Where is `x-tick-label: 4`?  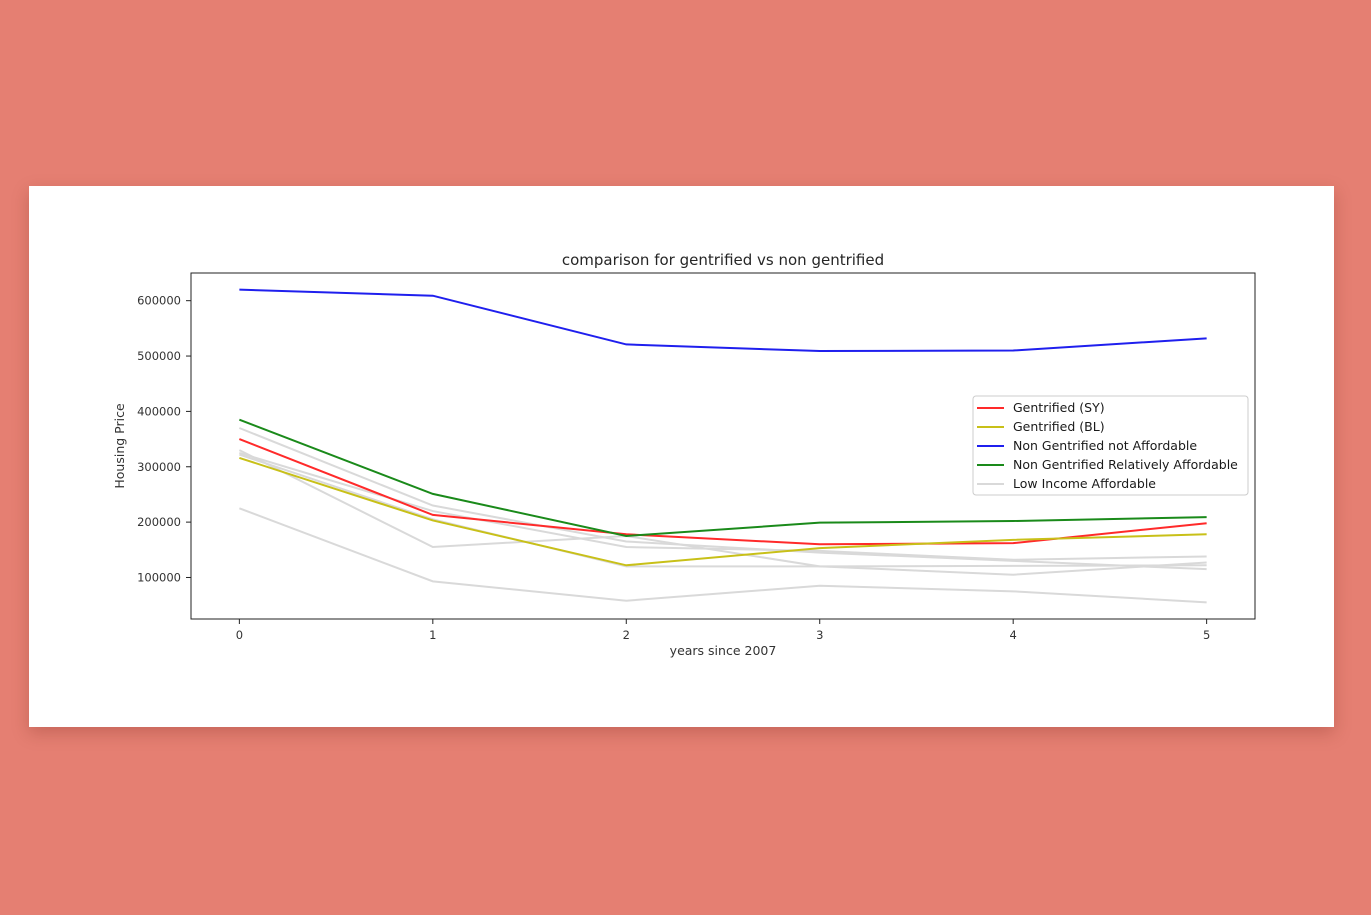 x-tick-label: 4 is located at coordinates (1013, 635).